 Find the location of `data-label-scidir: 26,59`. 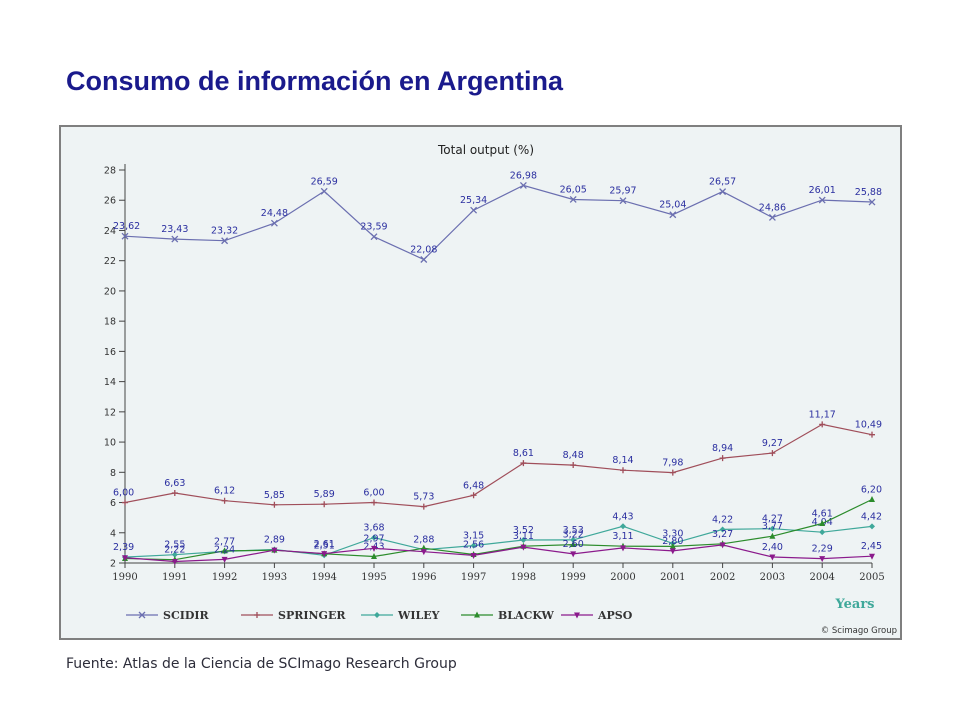

data-label-scidir: 26,59 is located at coordinates (324, 181).